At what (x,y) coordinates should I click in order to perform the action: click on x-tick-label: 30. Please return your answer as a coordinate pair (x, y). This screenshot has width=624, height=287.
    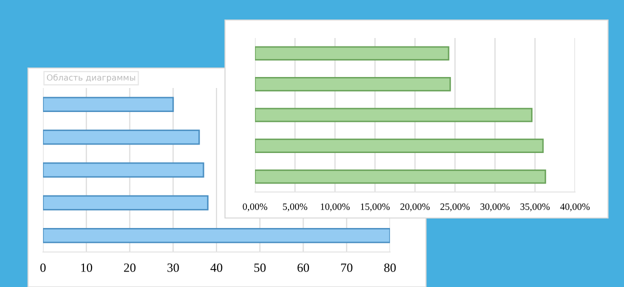
    Looking at the image, I should click on (173, 267).